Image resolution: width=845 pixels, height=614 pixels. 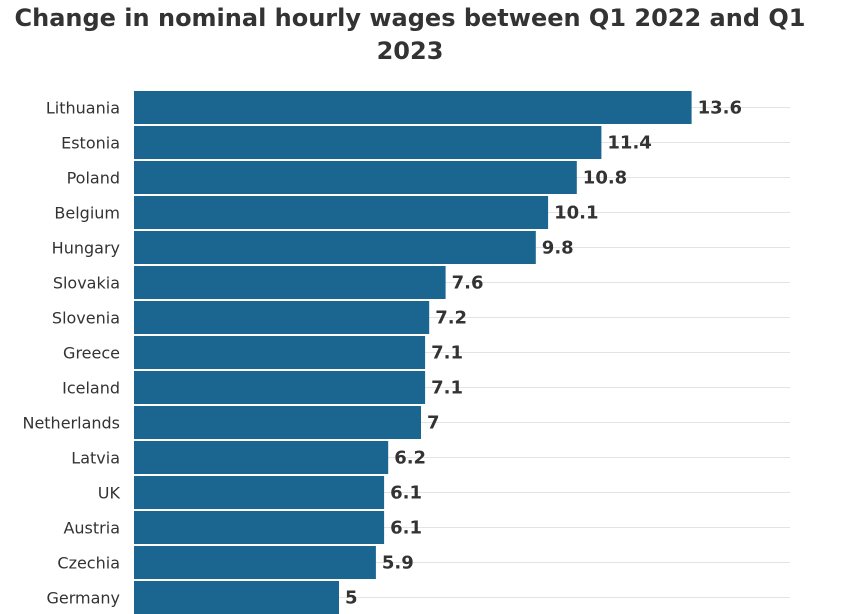 I want to click on bar-greece, so click(x=280, y=352).